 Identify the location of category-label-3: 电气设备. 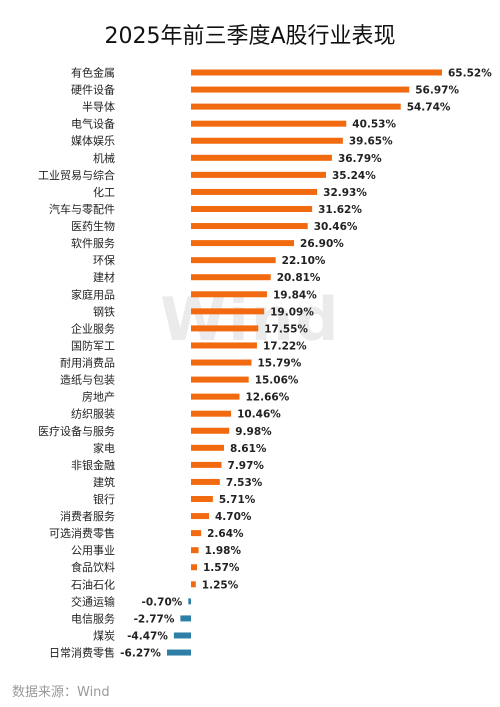
(93, 124).